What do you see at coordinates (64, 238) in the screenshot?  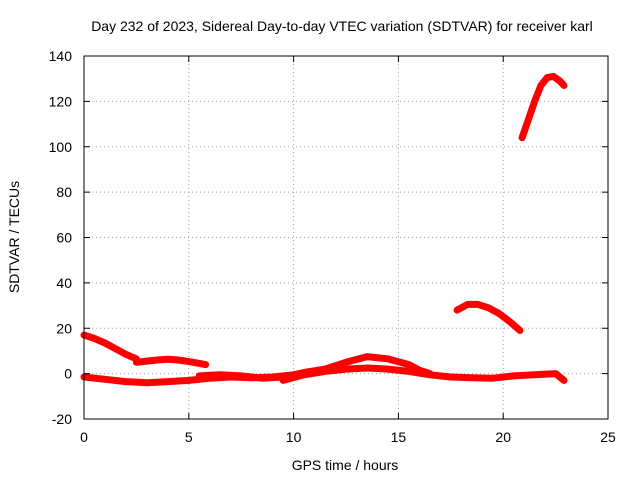 I see `y-tick-label: 60` at bounding box center [64, 238].